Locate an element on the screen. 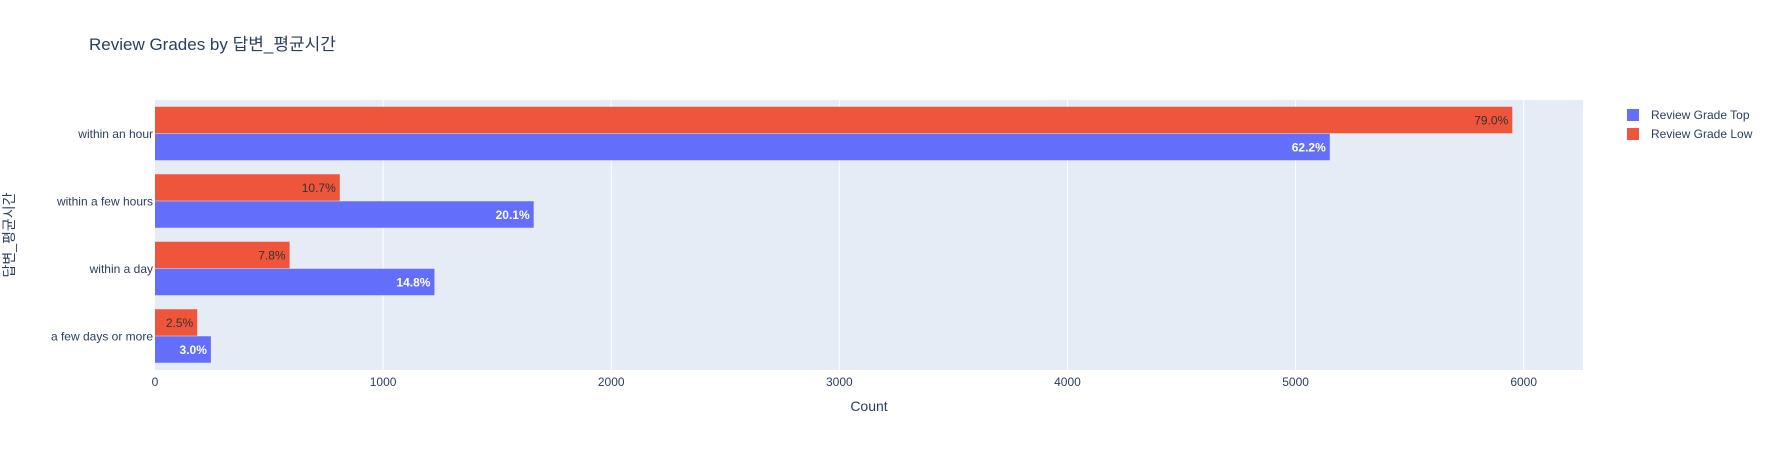 Image resolution: width=1778 pixels, height=455 pixels. x-tick-label: 4000 is located at coordinates (1067, 382).